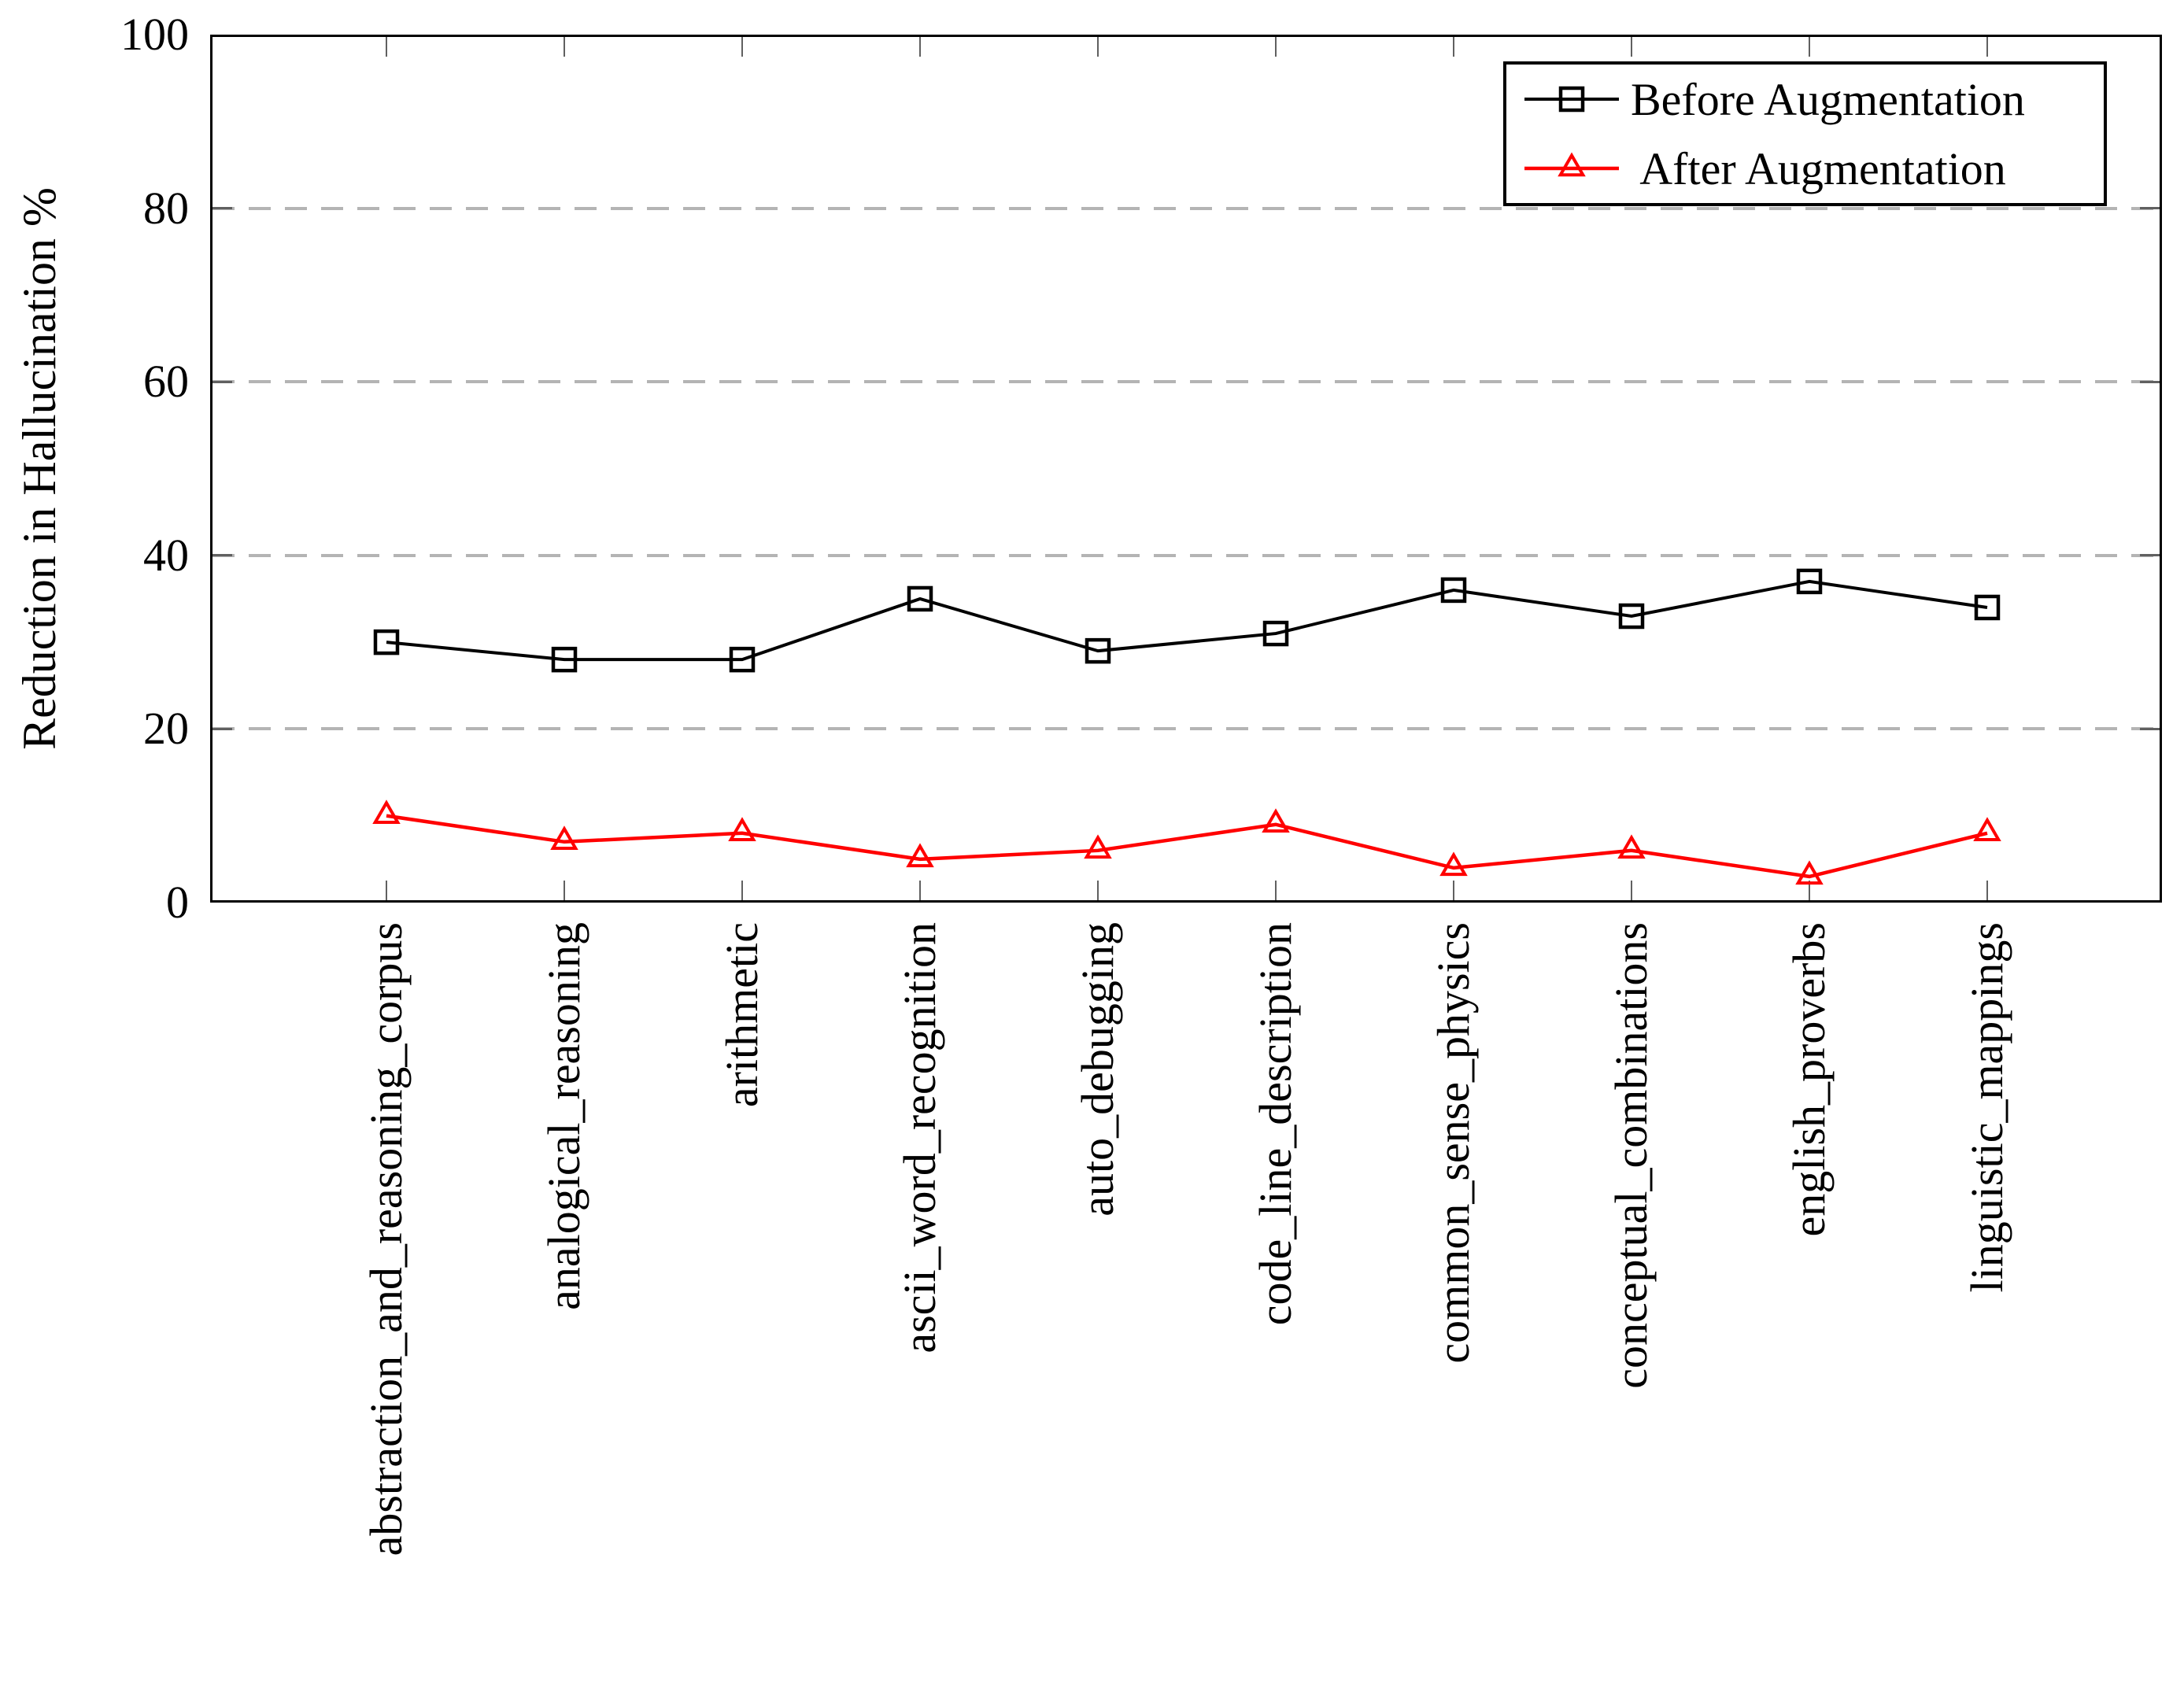  What do you see at coordinates (1631, 1155) in the screenshot?
I see `x-tick-label: conceptual_combinations` at bounding box center [1631, 1155].